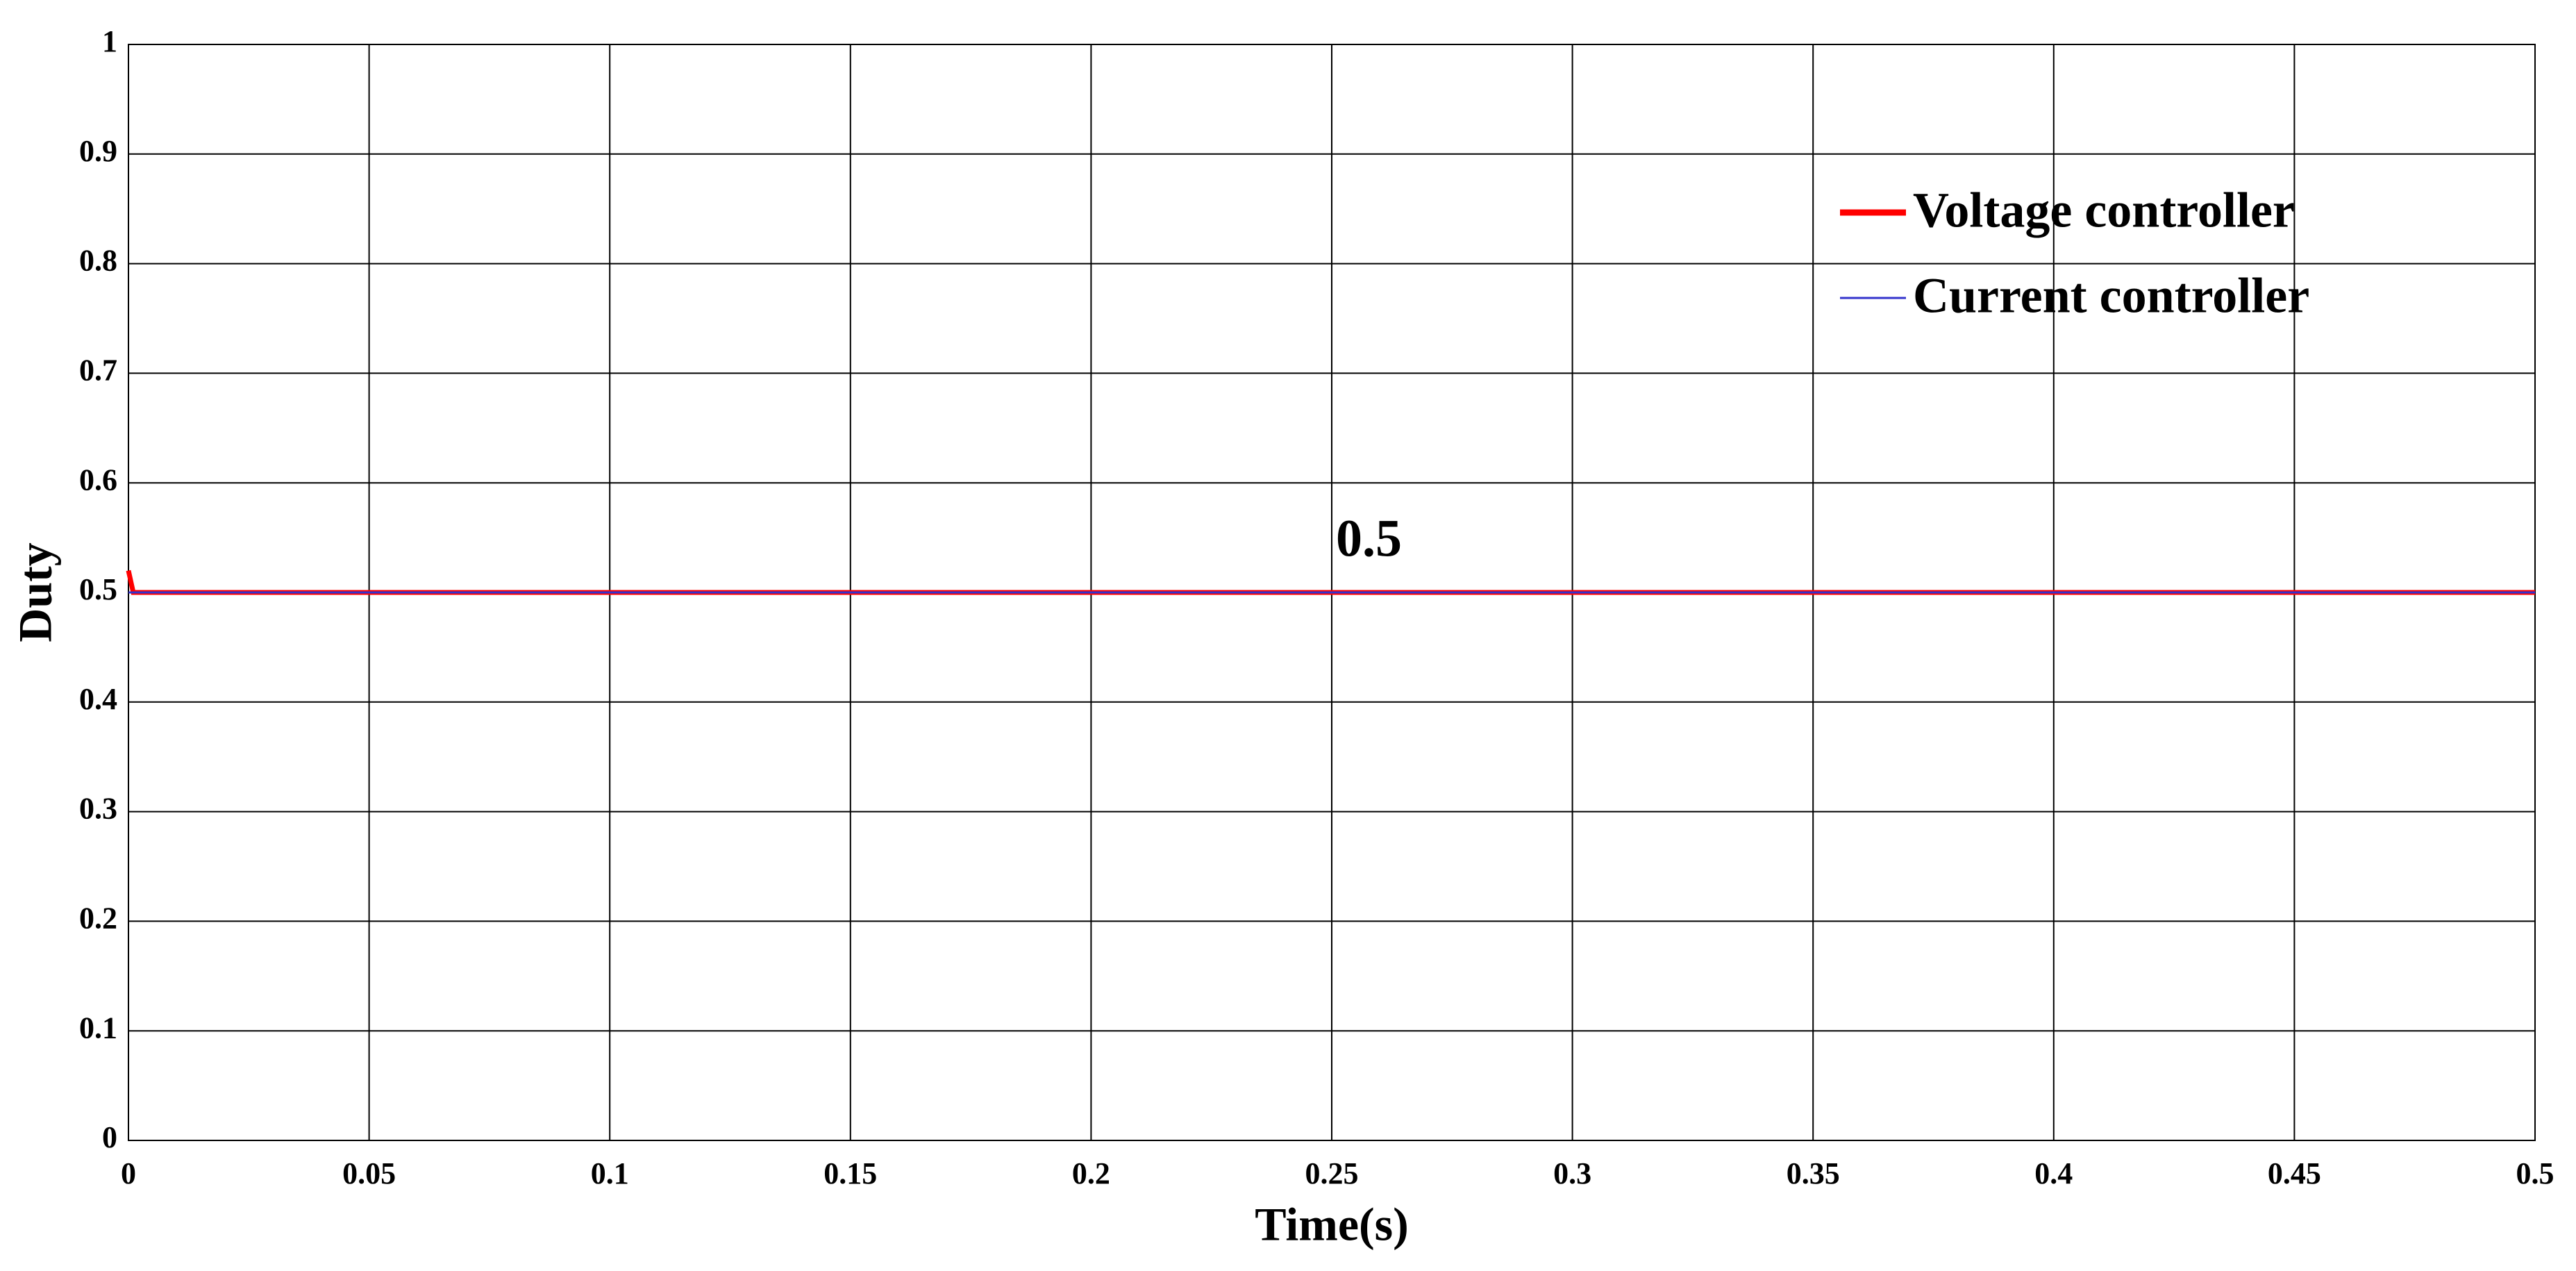  What do you see at coordinates (1572, 1173) in the screenshot?
I see `x-tick-label: 0.3` at bounding box center [1572, 1173].